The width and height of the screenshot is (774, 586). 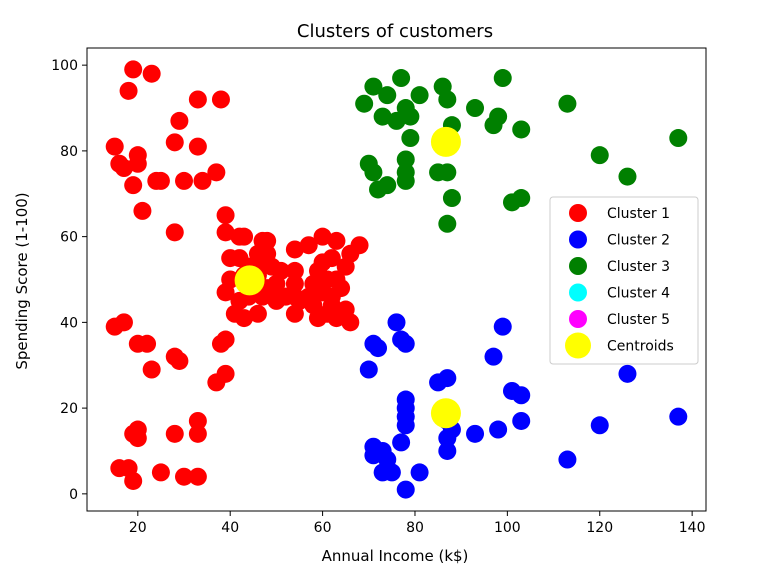 I want to click on x-tick-label: 40, so click(x=230, y=528).